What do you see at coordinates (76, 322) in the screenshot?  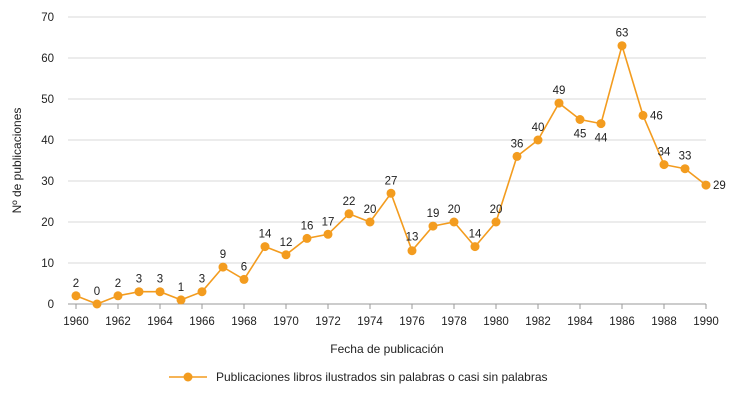 I see `x-tick-label: 1960` at bounding box center [76, 322].